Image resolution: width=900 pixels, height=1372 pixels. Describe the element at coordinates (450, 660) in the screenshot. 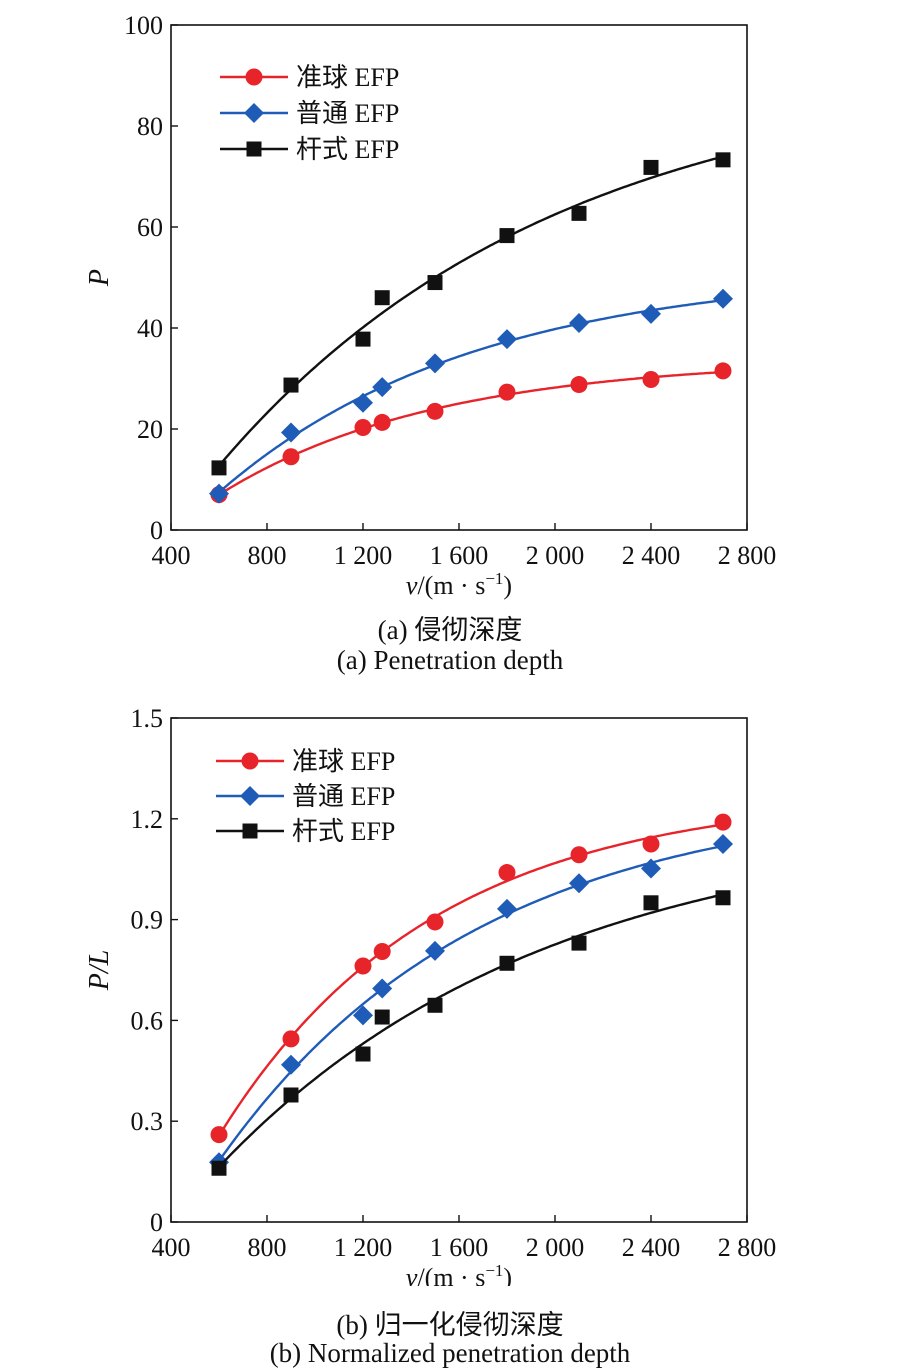

I see `caption-en: (a) Penetration depth` at that location.